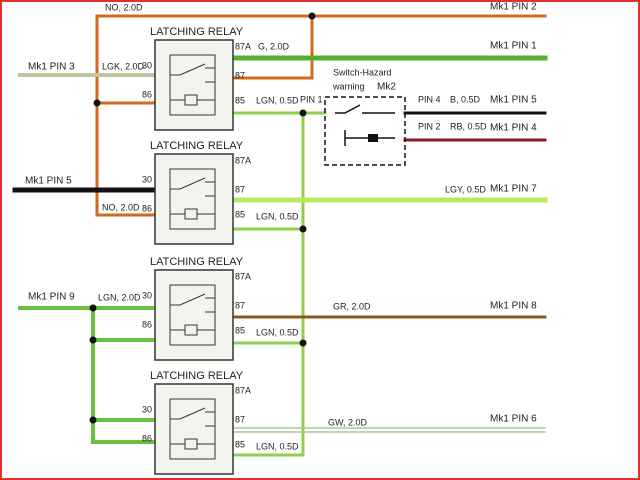  I want to click on wire-label: Mk1 PIN 2, so click(513, 7).